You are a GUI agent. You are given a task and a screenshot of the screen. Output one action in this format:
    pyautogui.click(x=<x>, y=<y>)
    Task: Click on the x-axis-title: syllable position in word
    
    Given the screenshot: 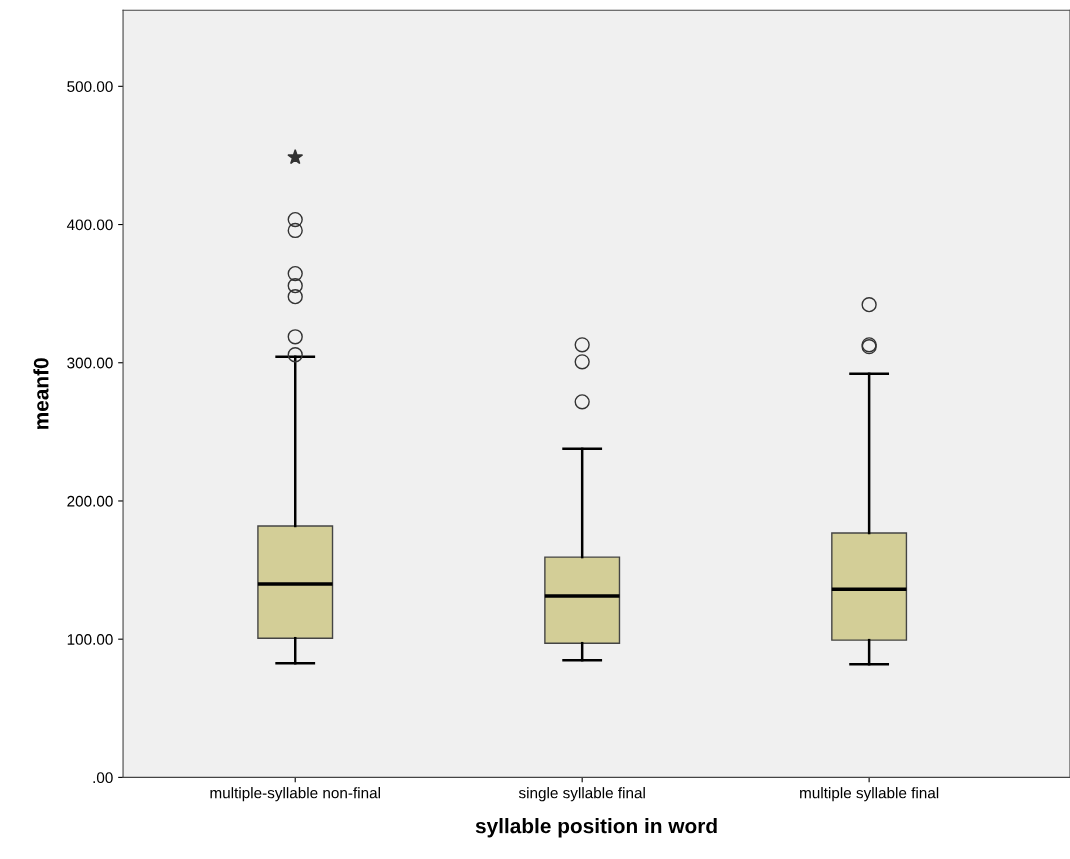 What is the action you would take?
    pyautogui.click(x=596, y=828)
    